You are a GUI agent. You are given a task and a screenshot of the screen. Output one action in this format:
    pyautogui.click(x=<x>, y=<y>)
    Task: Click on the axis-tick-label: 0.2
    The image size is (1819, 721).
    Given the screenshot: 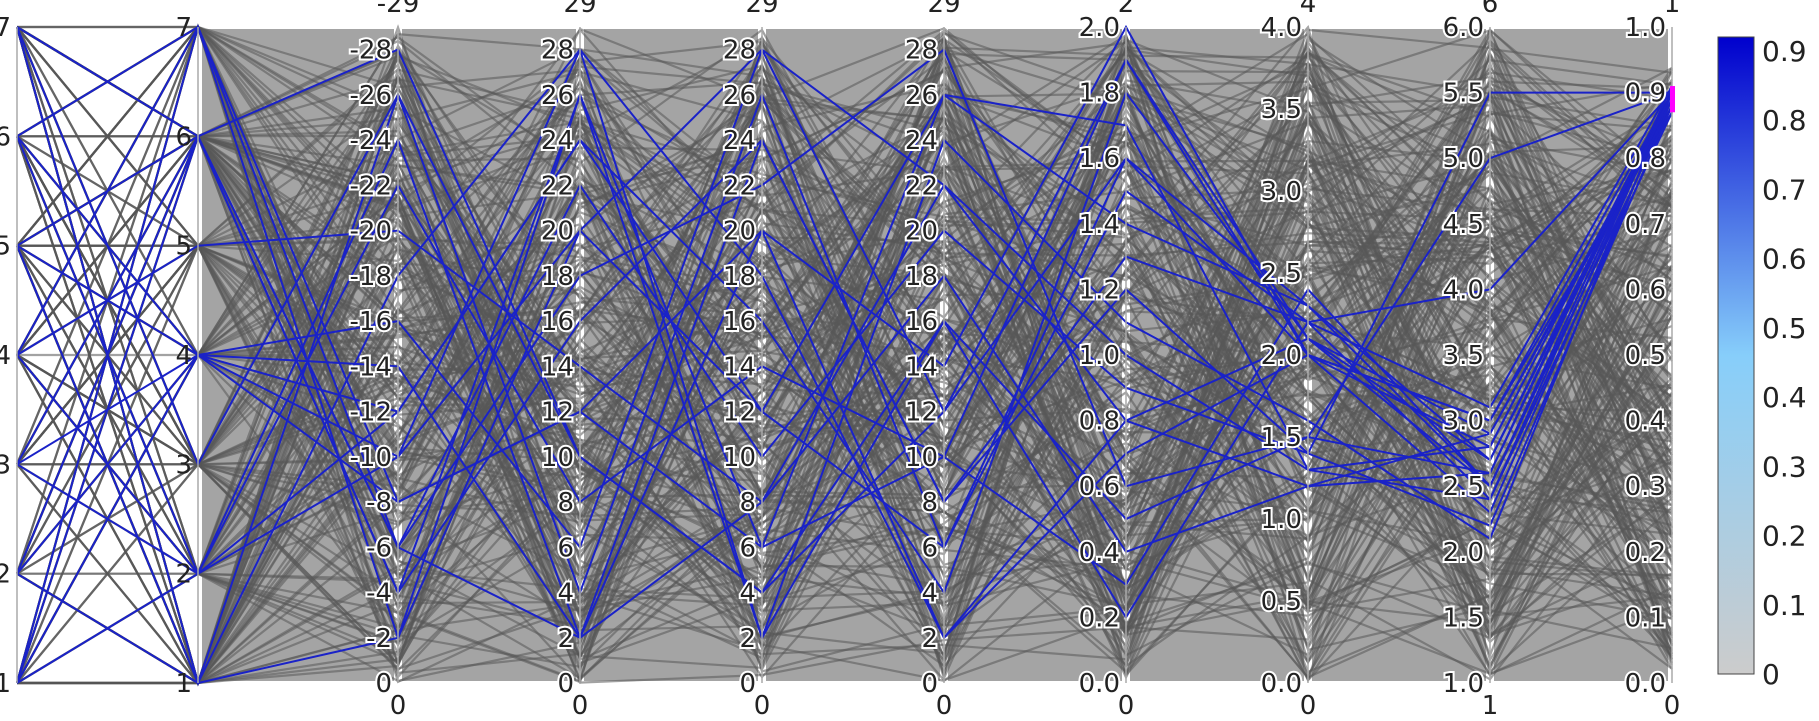 What is the action you would take?
    pyautogui.click(x=1645, y=553)
    